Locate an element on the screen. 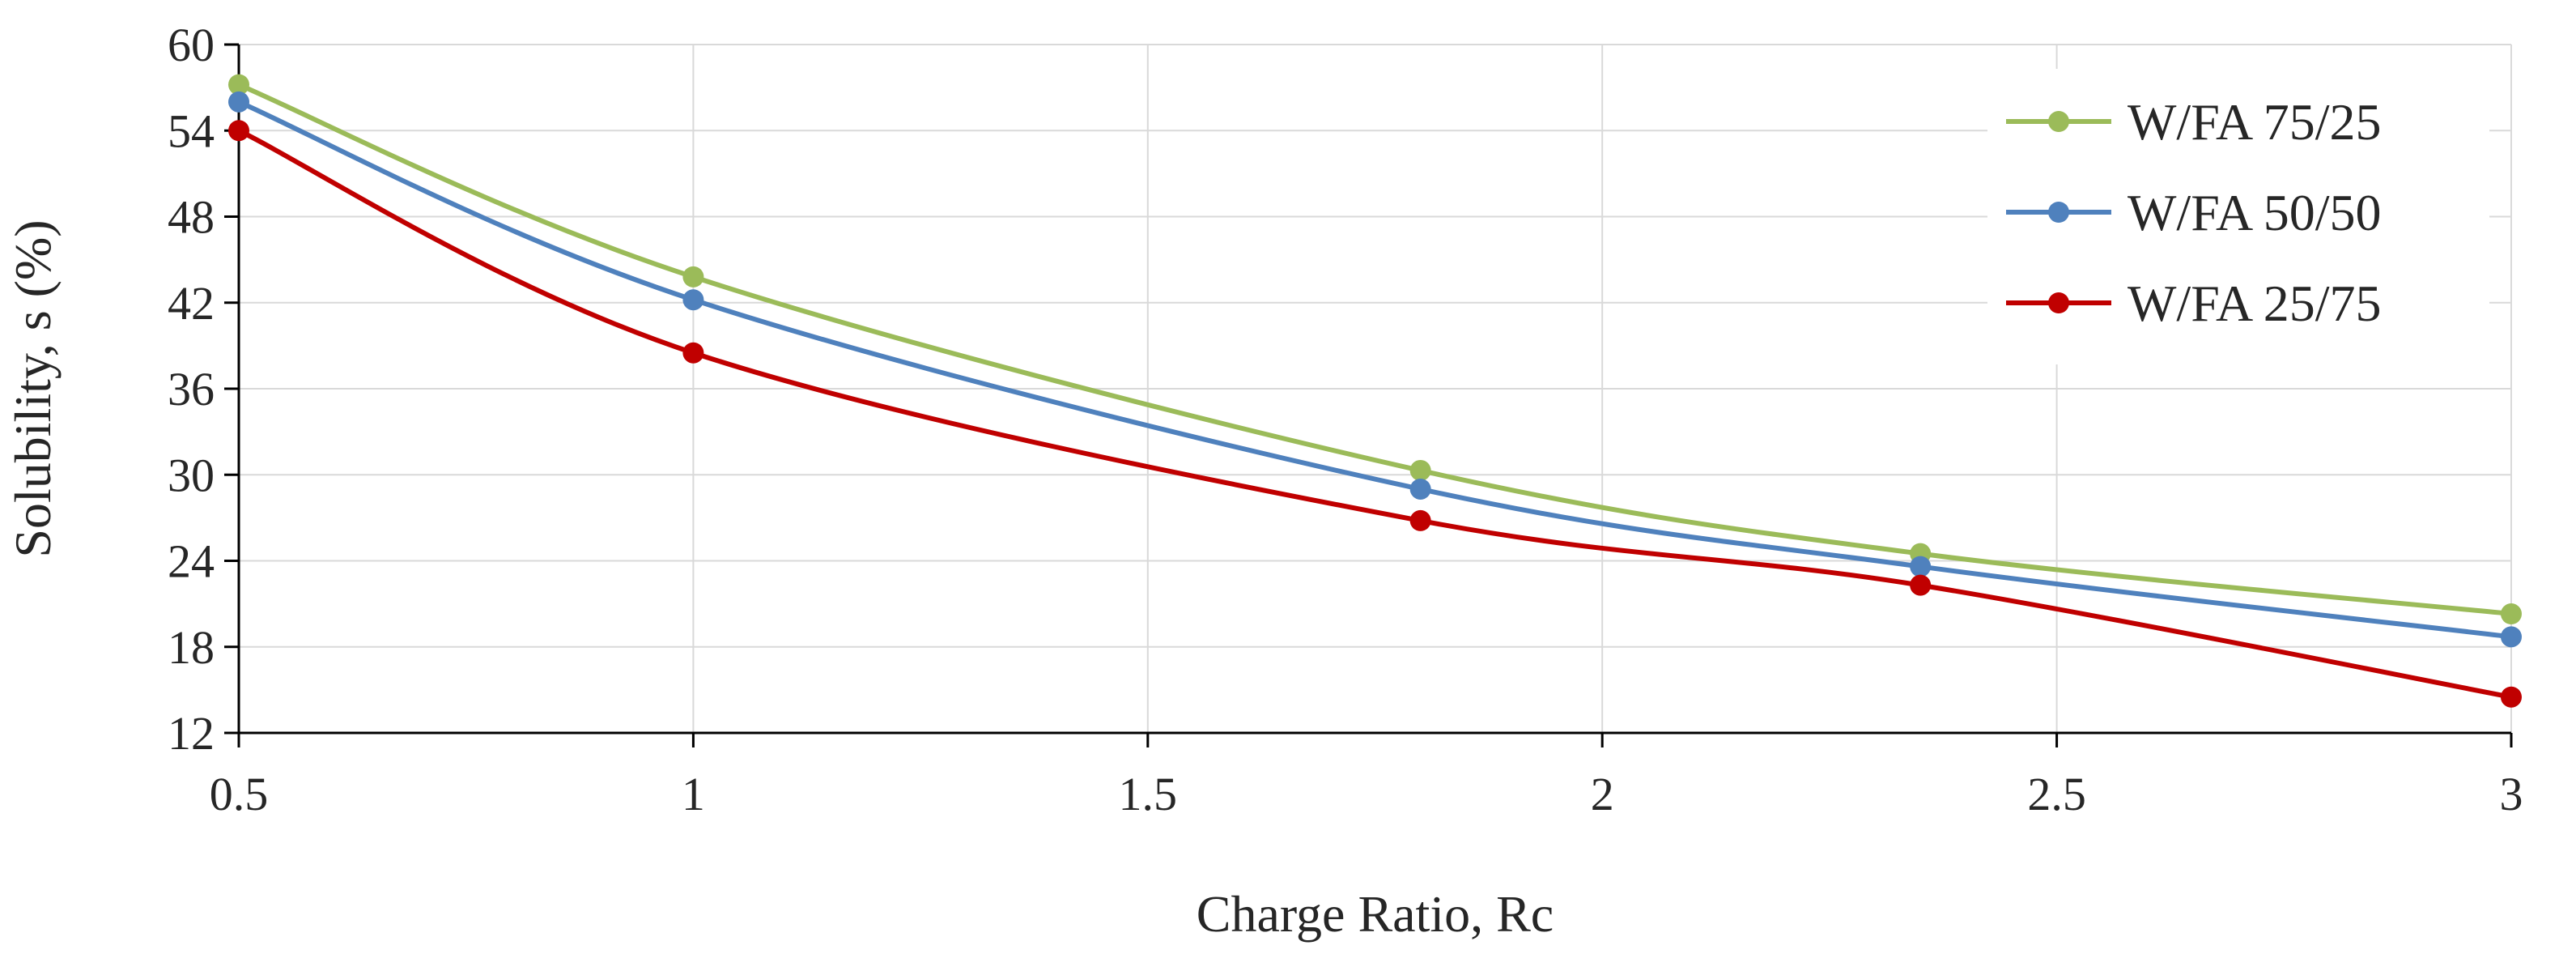  y-tick-label: 18 is located at coordinates (191, 647).